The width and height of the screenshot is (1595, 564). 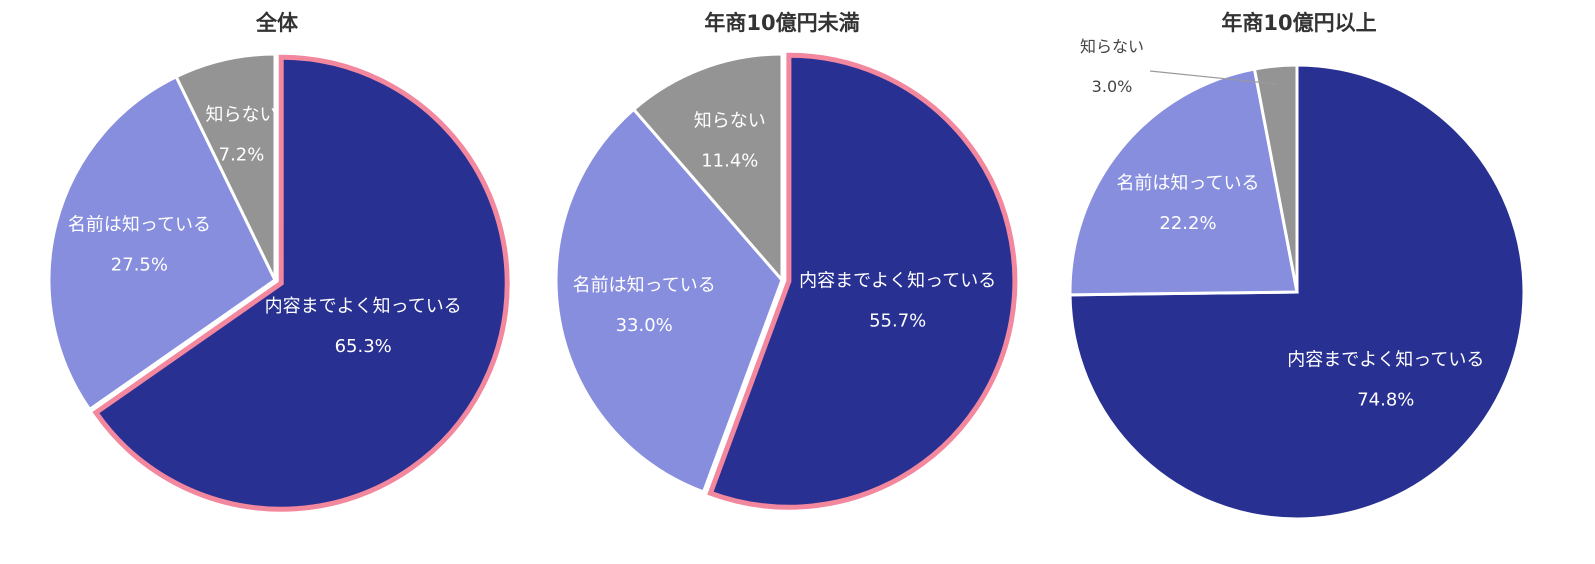 I want to click on slice-know-name-value-label: 27.5%, so click(x=139, y=265).